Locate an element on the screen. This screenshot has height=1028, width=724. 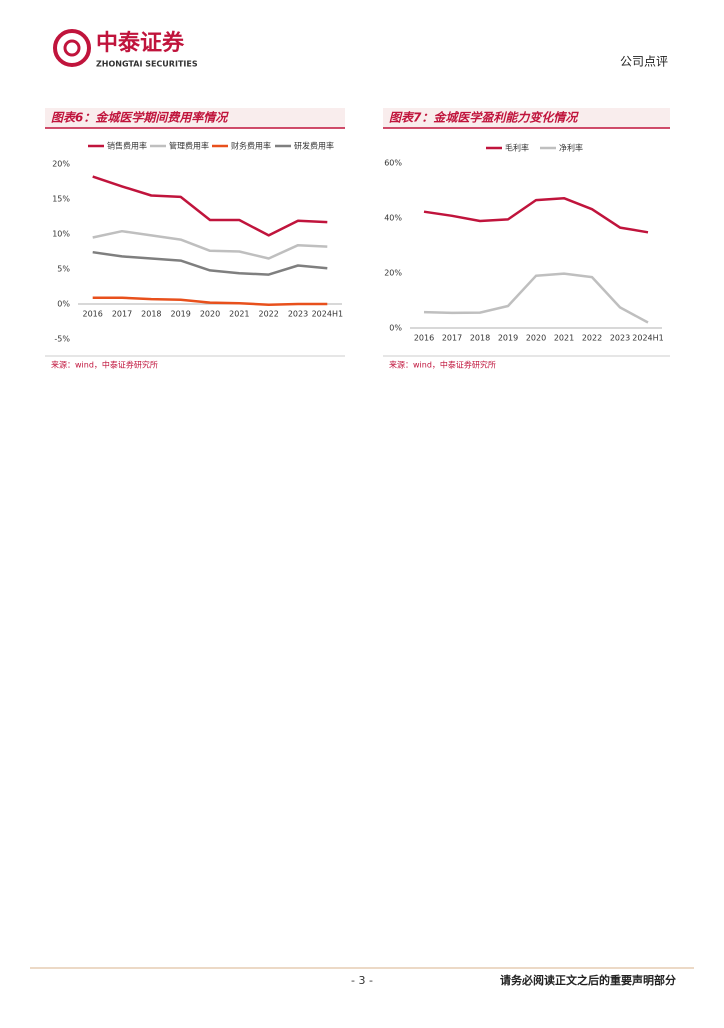
chart-title: 图表6：金城医学期间费用率情况 is located at coordinates (140, 118).